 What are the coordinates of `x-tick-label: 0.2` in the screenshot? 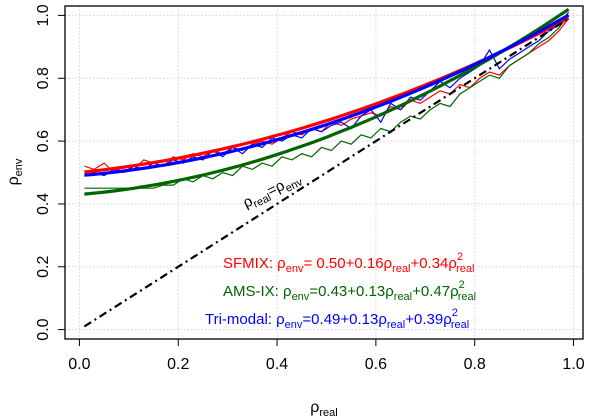 It's located at (178, 364).